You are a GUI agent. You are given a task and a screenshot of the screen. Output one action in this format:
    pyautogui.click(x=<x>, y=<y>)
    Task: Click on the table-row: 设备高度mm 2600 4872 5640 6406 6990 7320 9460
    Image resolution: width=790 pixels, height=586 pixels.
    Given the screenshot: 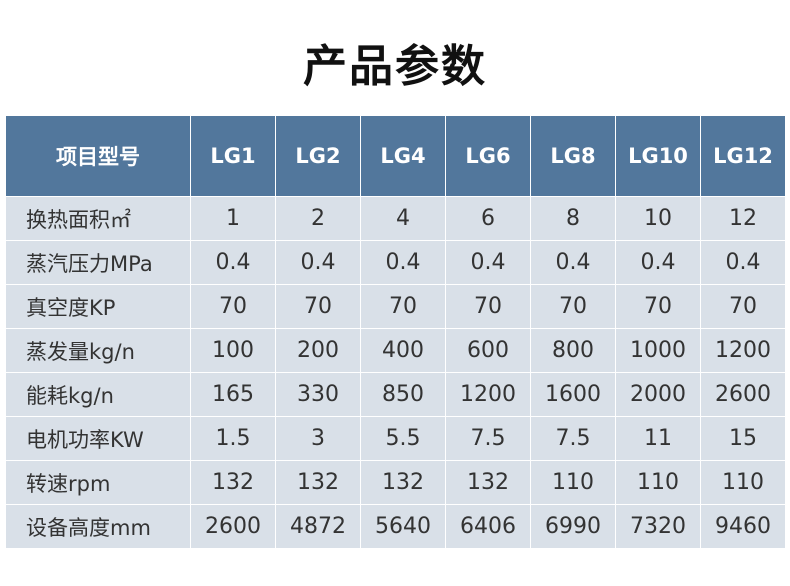 What is the action you would take?
    pyautogui.click(x=395, y=526)
    